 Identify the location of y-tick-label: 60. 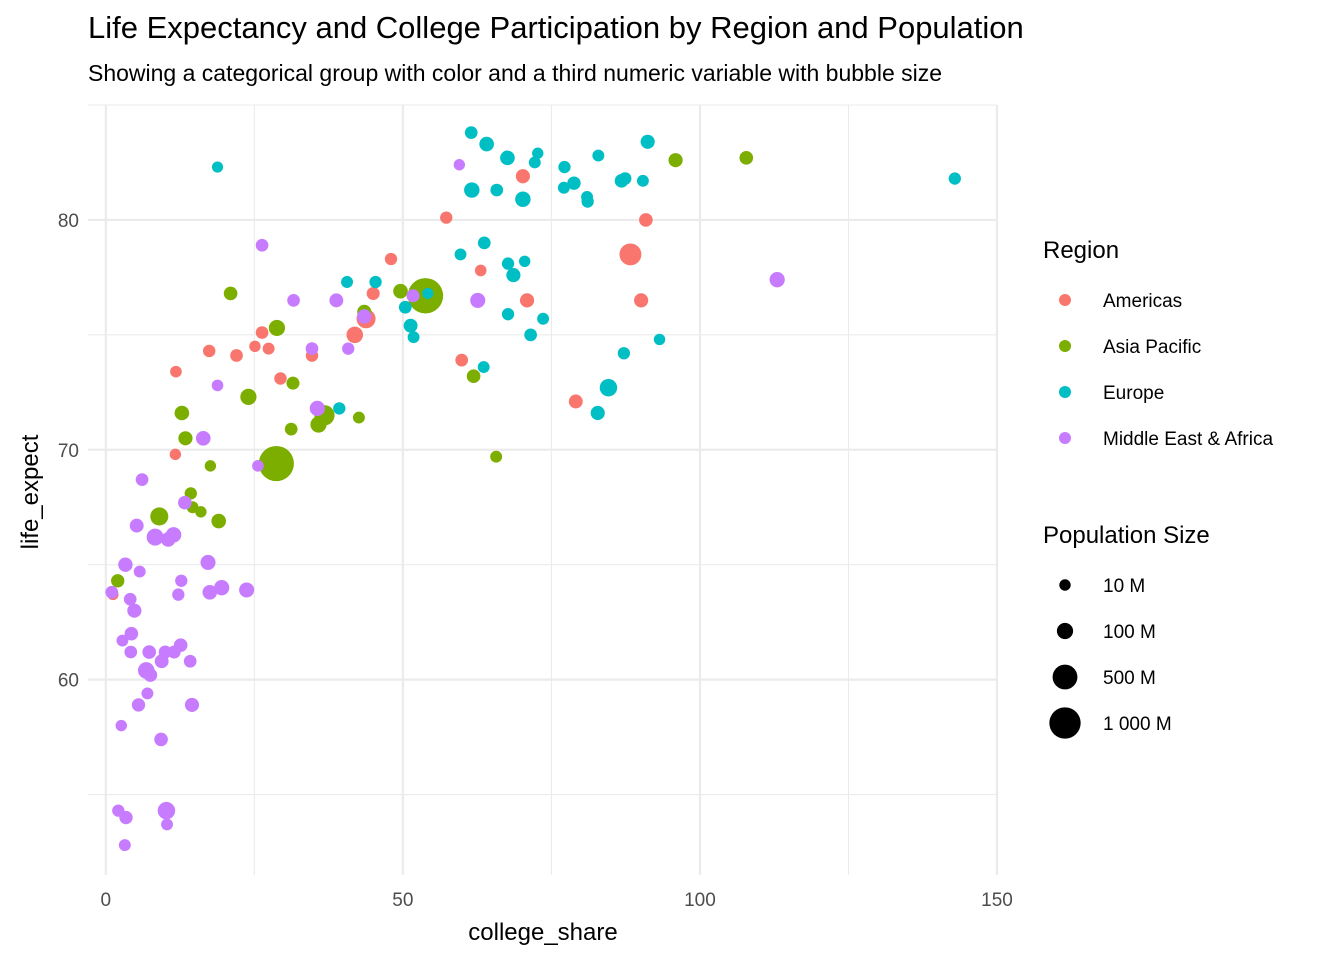
(68, 681).